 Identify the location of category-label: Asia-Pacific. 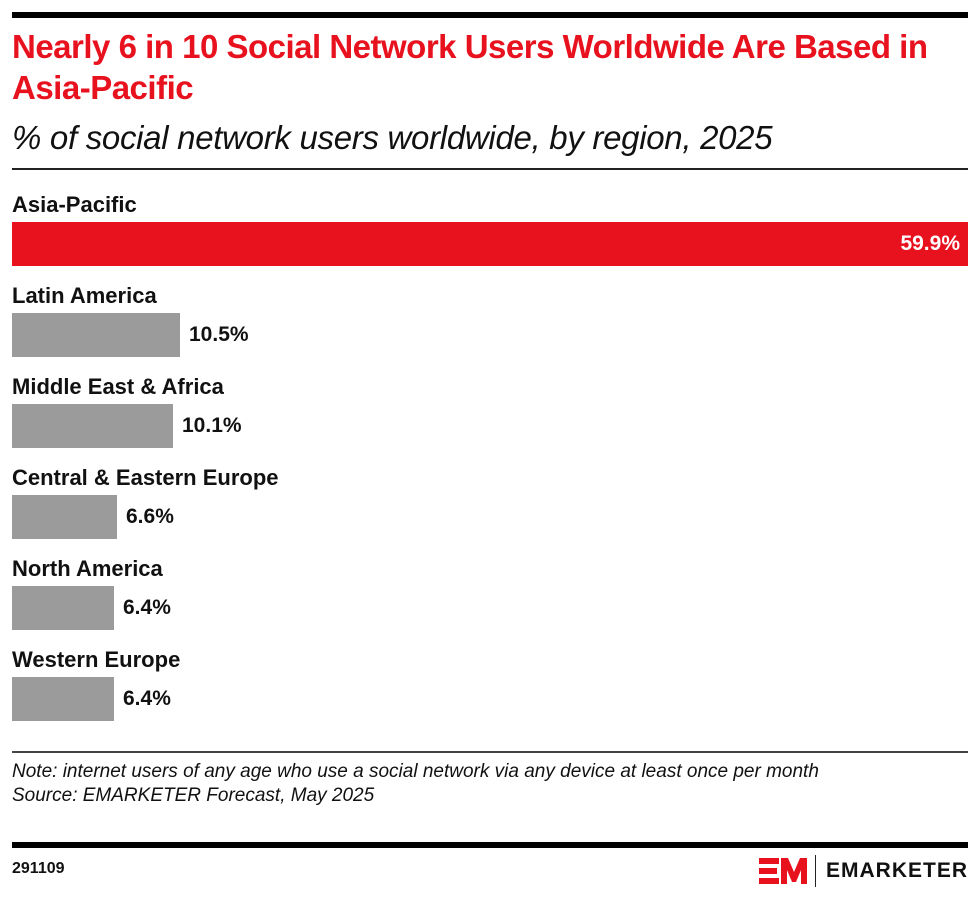
(74, 204).